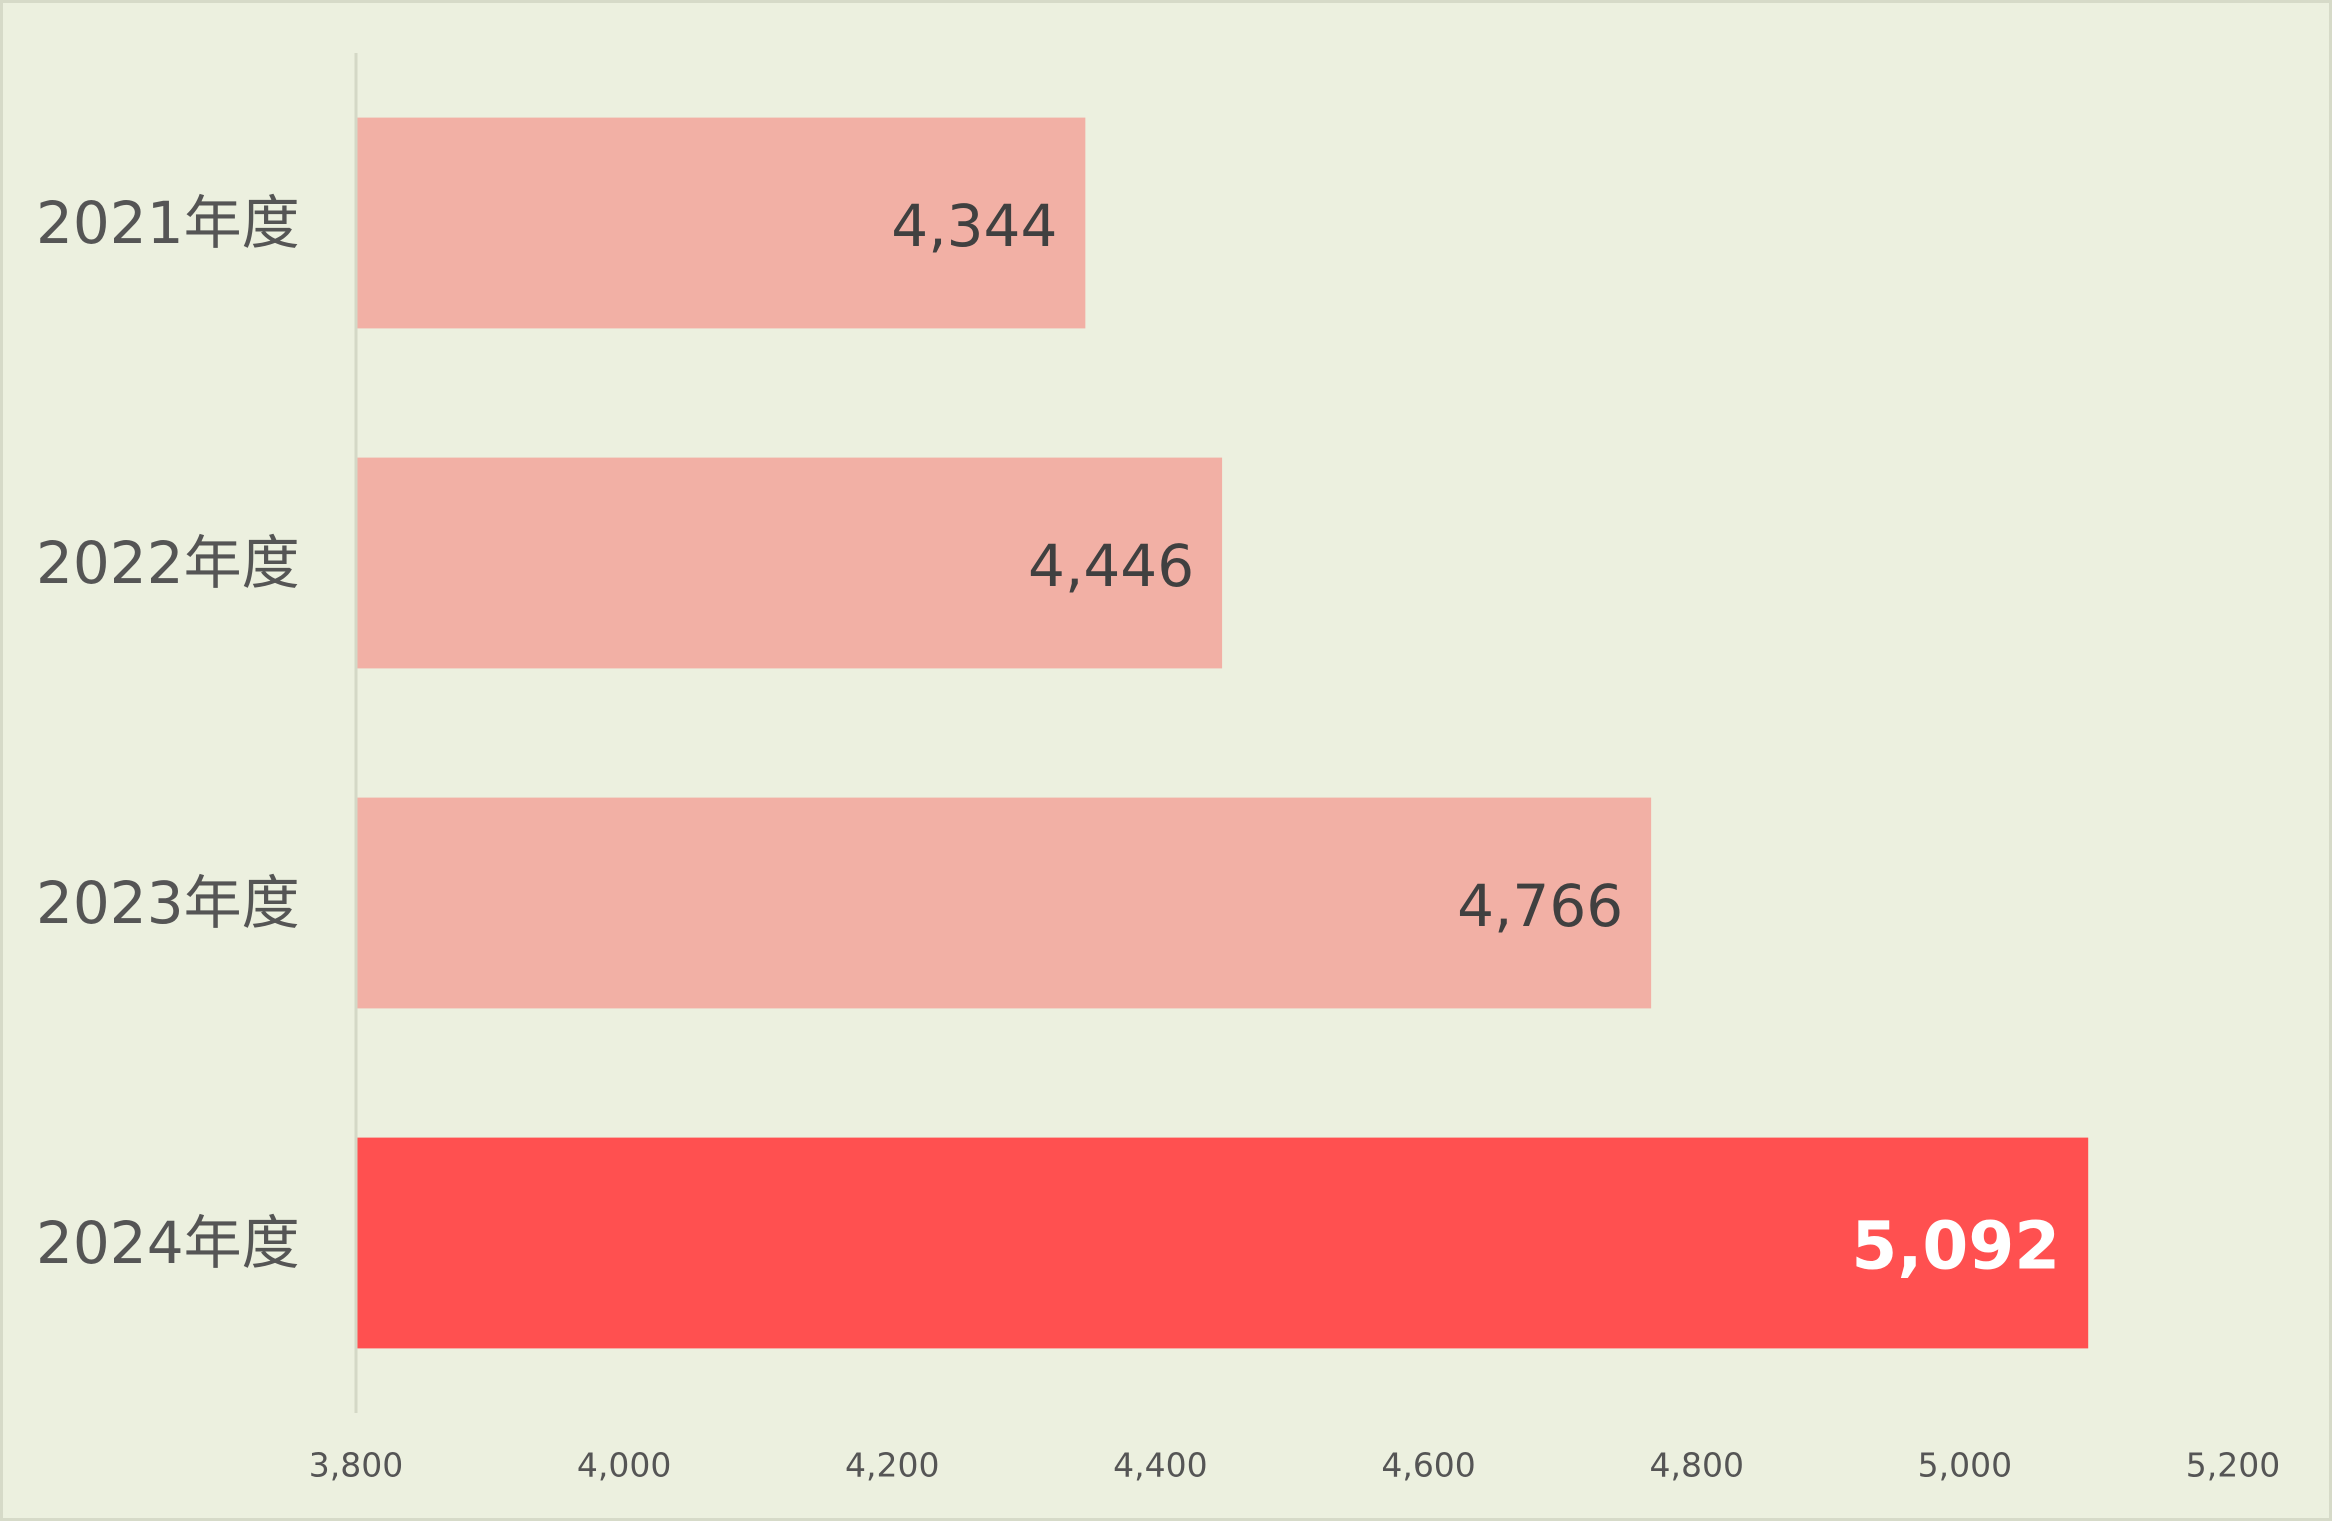  I want to click on bar-2023年度, so click(1004, 903).